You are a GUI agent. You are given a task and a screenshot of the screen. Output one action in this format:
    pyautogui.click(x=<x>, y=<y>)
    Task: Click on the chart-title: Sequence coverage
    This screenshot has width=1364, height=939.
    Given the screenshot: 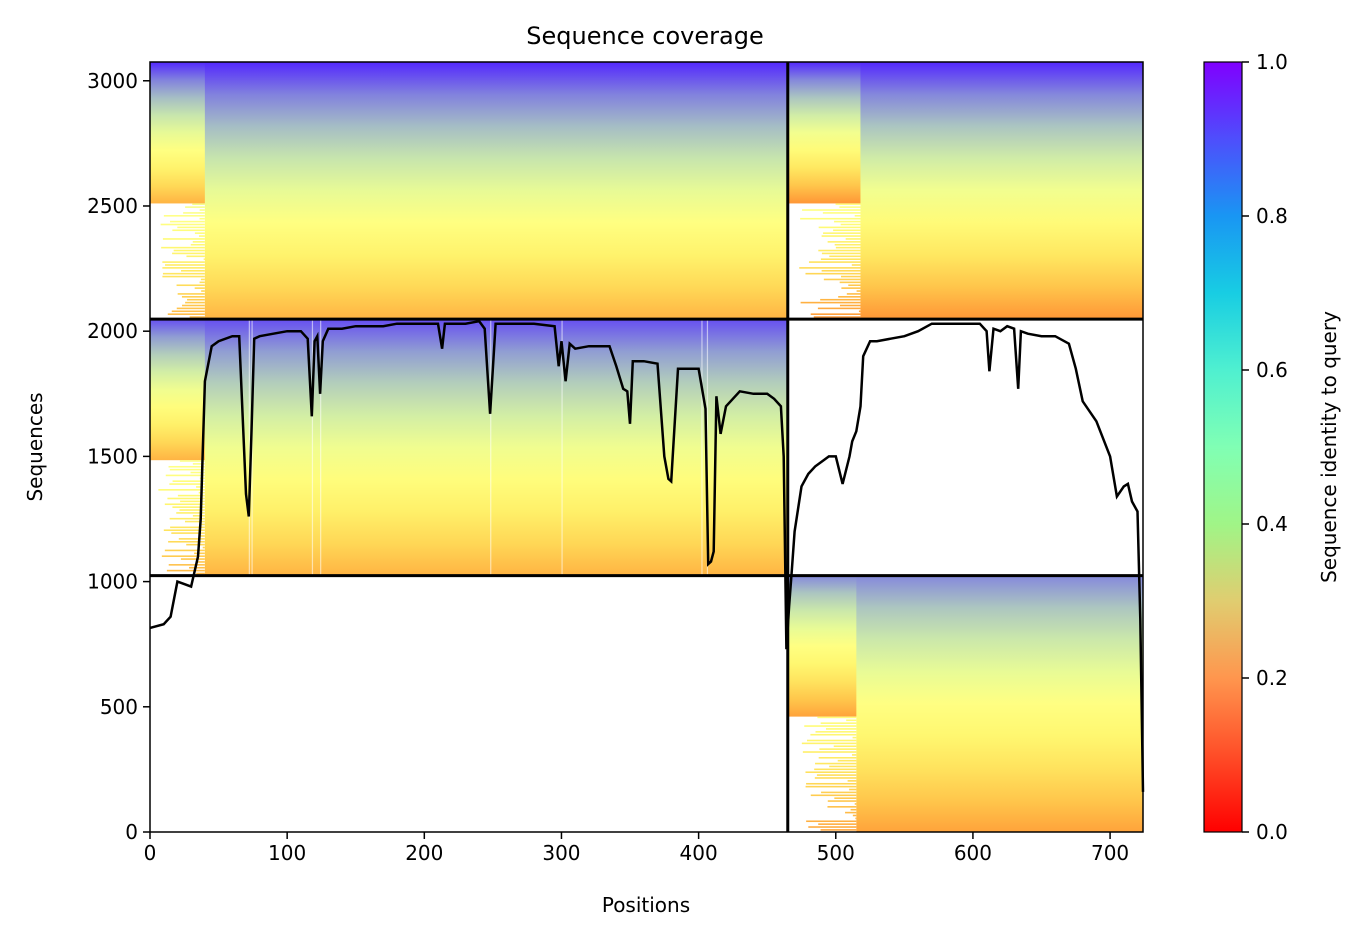 What is the action you would take?
    pyautogui.click(x=644, y=36)
    